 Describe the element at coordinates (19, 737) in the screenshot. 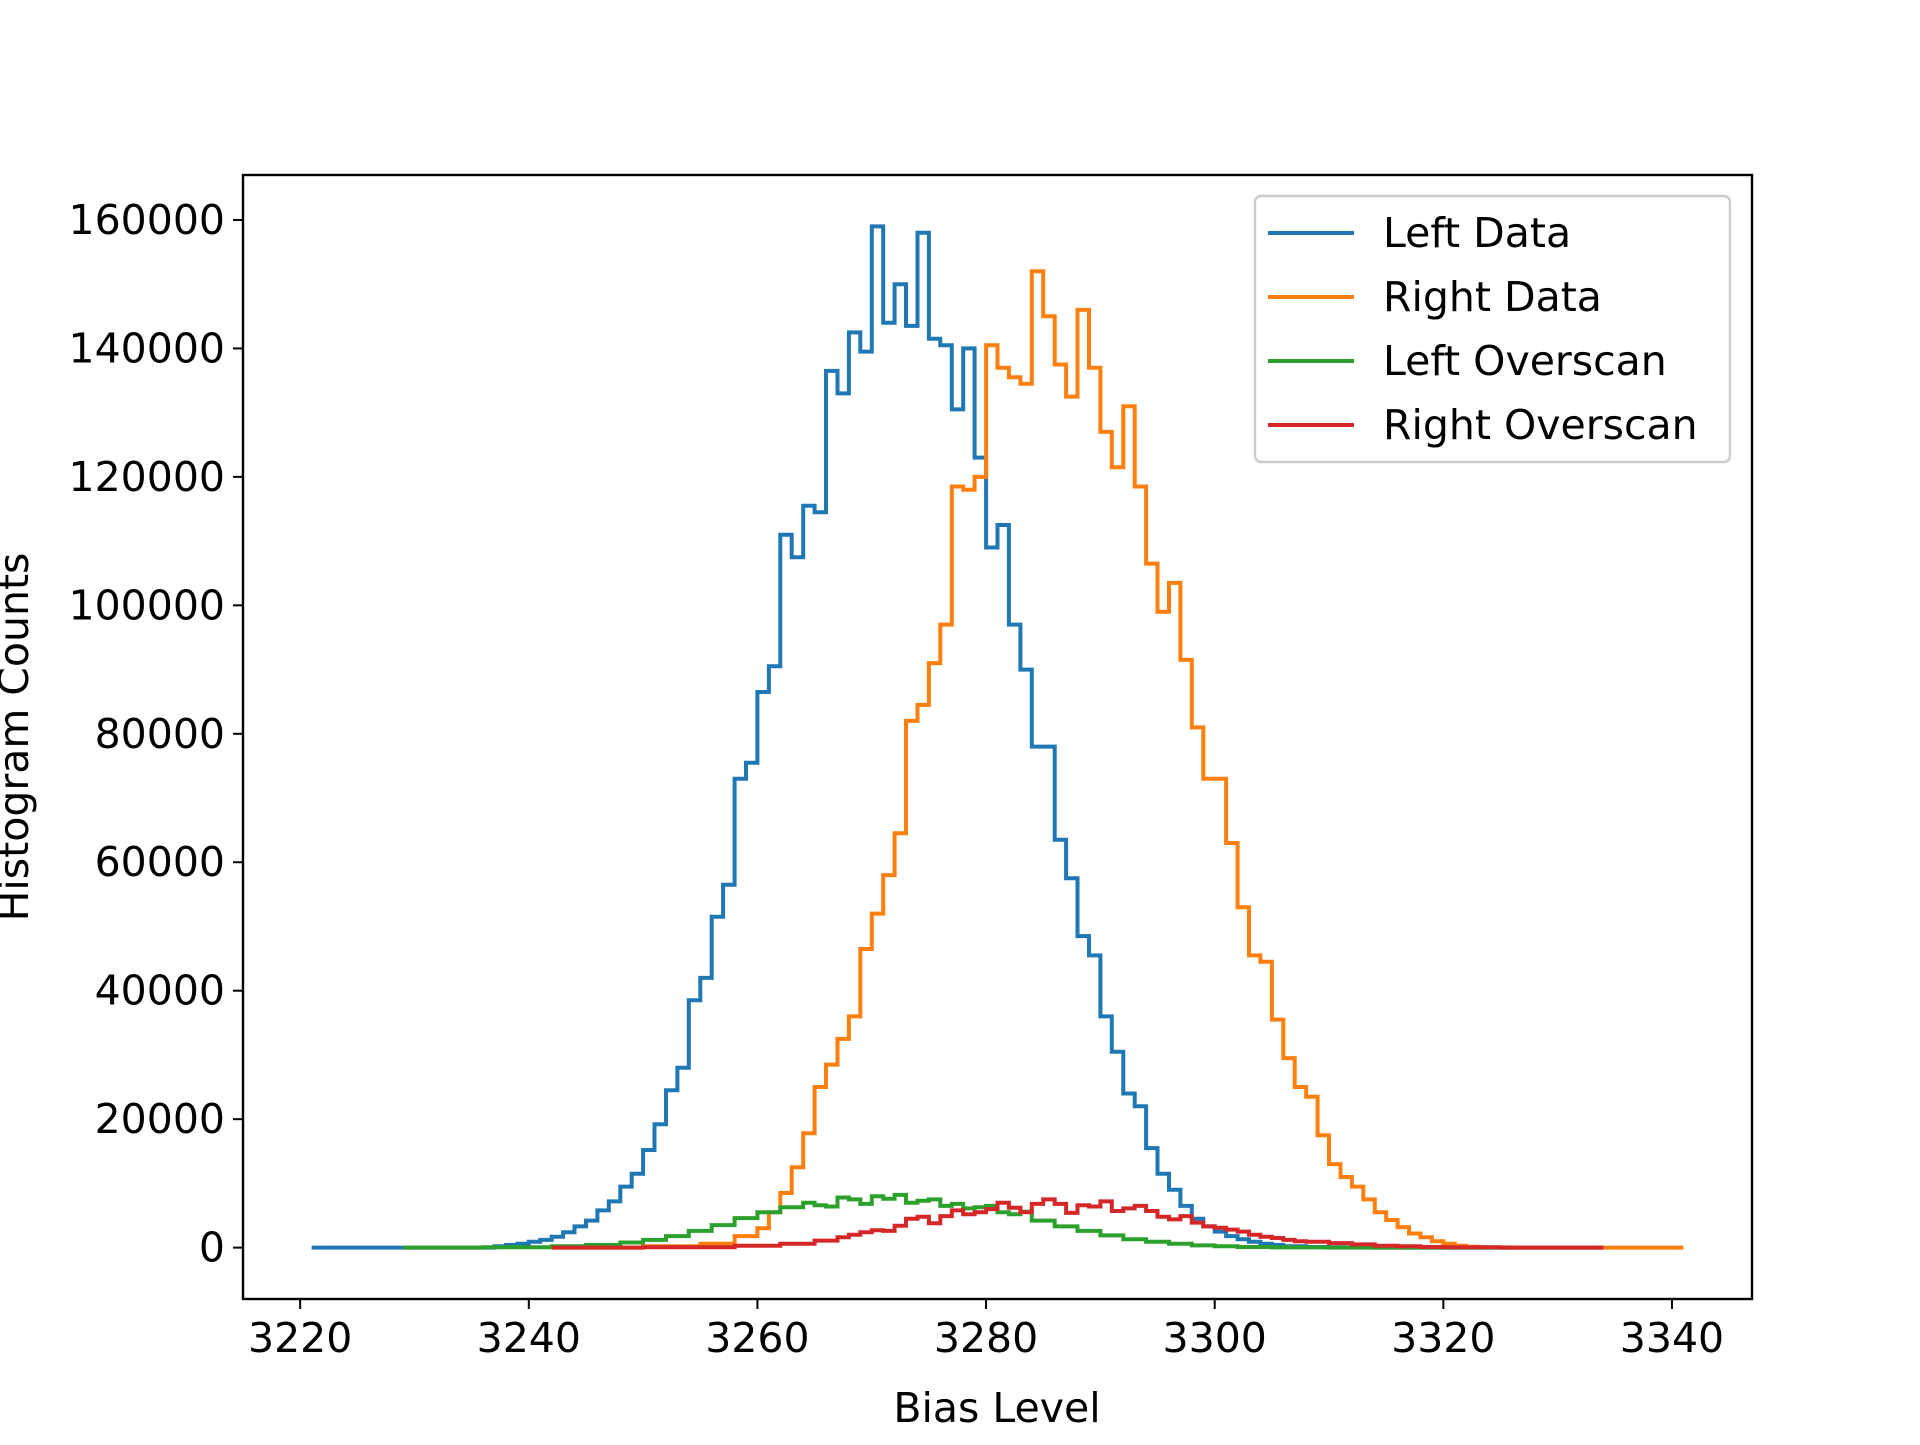

I see `y-axis-title: Histogram Counts` at that location.